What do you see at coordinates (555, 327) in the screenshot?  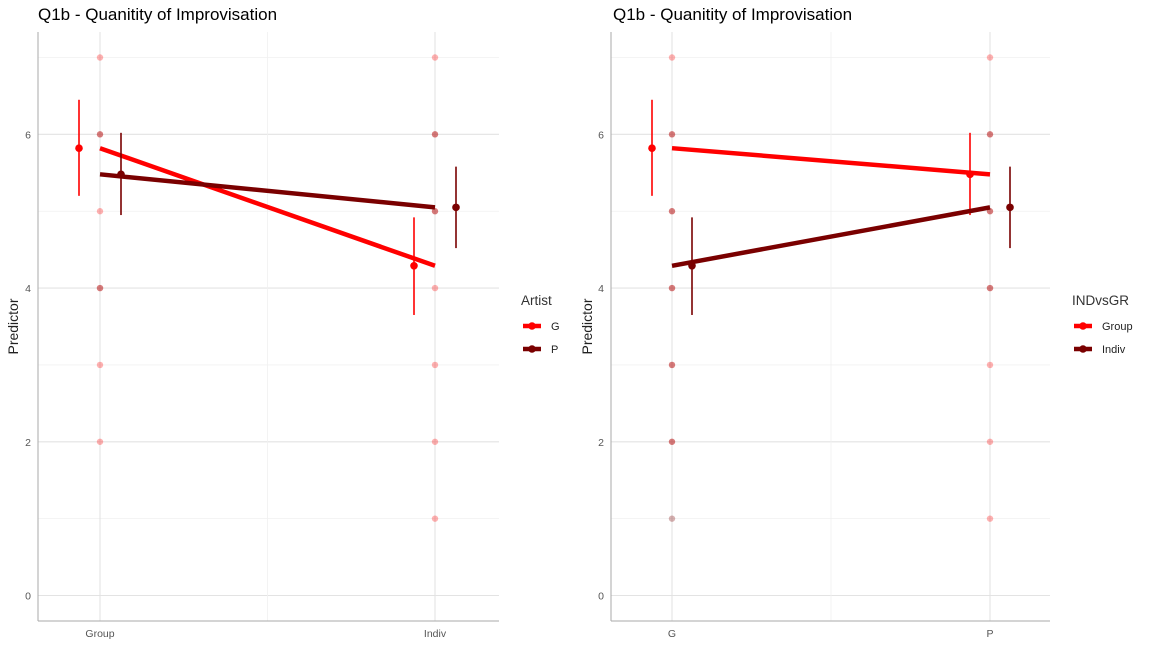 I see `legend-label: G` at bounding box center [555, 327].